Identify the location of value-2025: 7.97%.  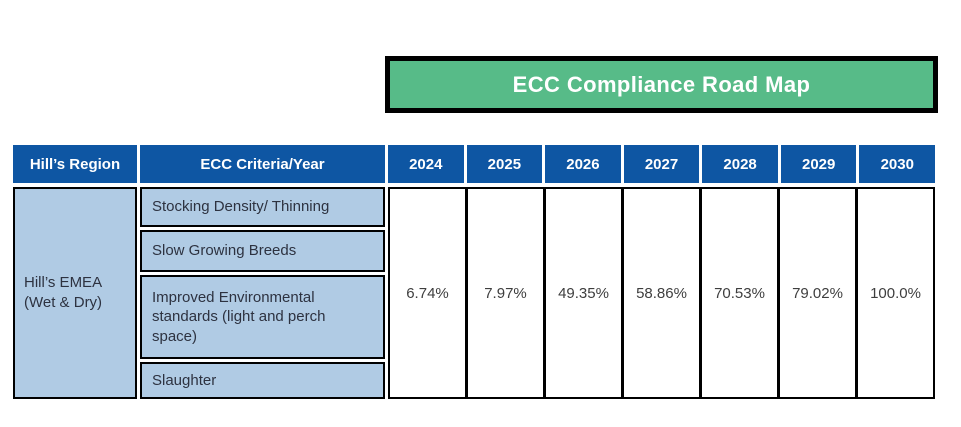
(504, 293).